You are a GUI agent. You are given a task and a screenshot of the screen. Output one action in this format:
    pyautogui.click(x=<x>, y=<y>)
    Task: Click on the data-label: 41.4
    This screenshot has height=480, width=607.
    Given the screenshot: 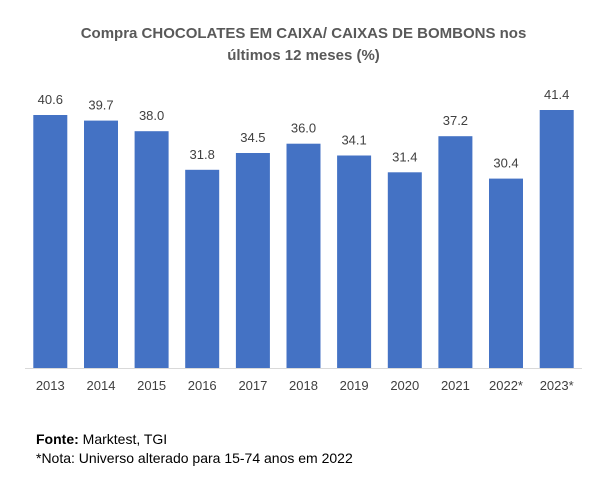 What is the action you would take?
    pyautogui.click(x=556, y=94)
    